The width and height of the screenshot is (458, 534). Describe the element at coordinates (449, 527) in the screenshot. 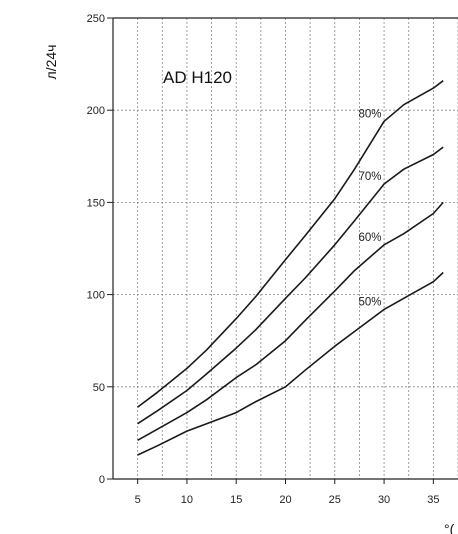

I see `x-axis-label: °(` at that location.